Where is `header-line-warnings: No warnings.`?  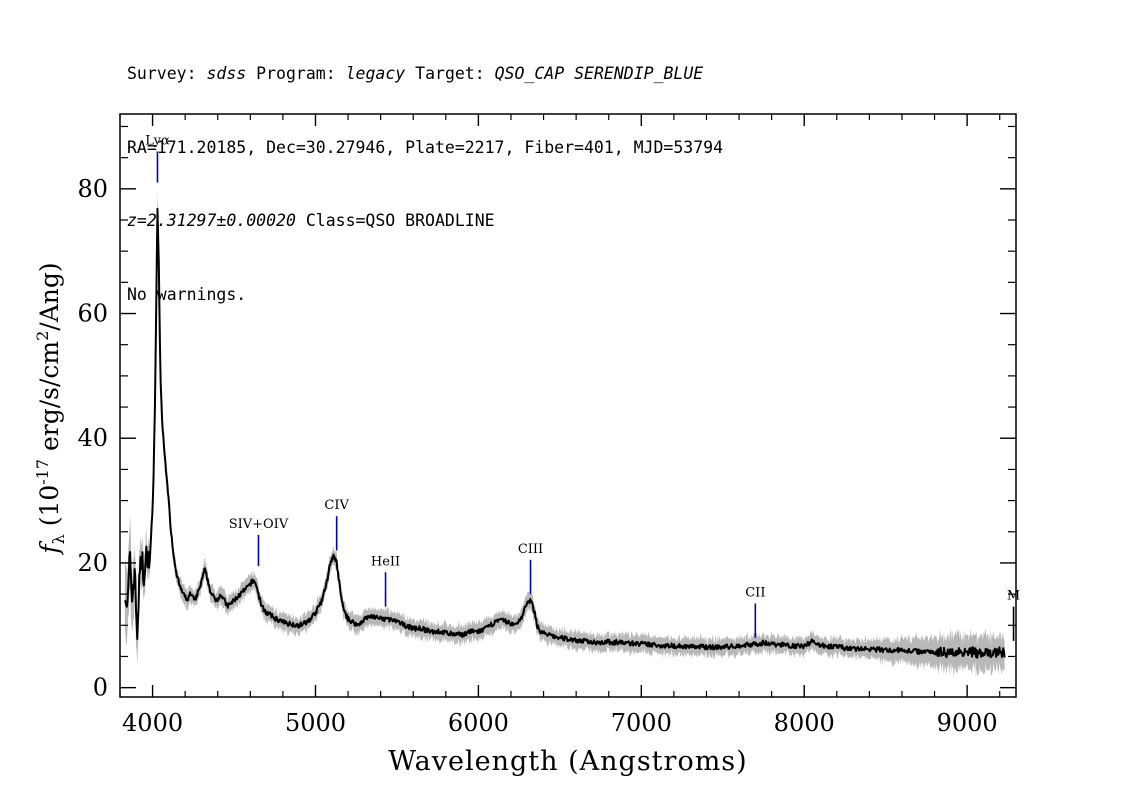 header-line-warnings: No warnings. is located at coordinates (187, 294).